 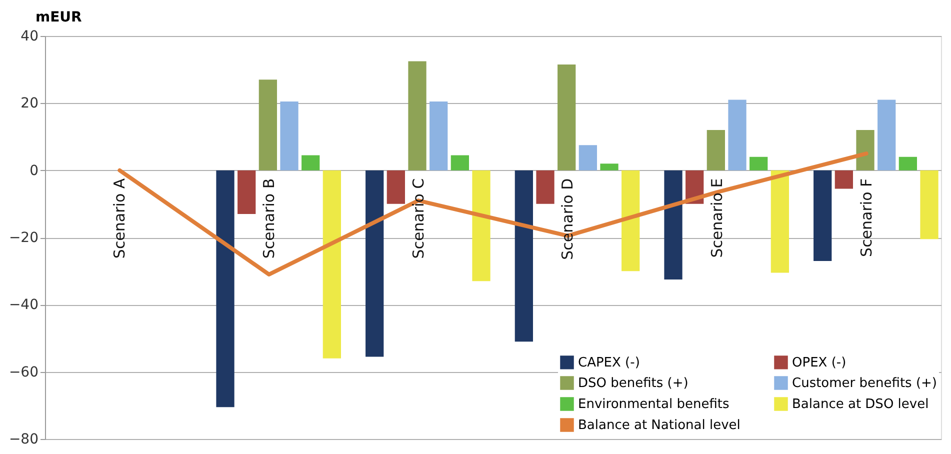 I want to click on x-tick-label: Scenario B, so click(x=269, y=218).